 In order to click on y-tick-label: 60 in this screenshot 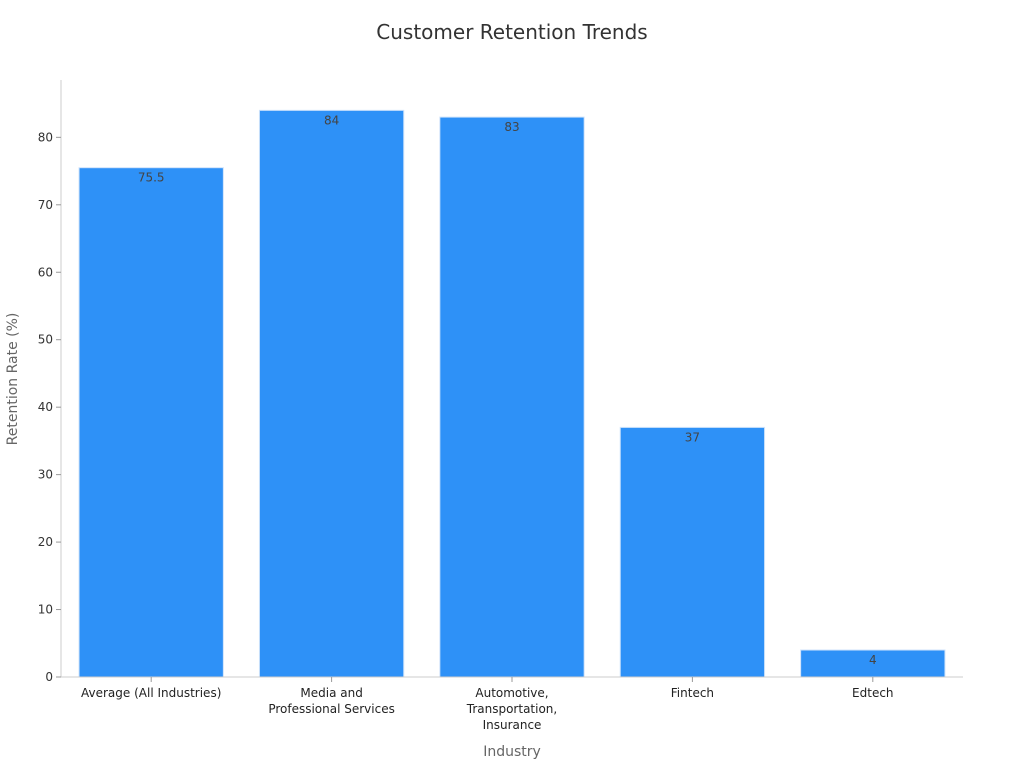, I will do `click(45, 272)`.